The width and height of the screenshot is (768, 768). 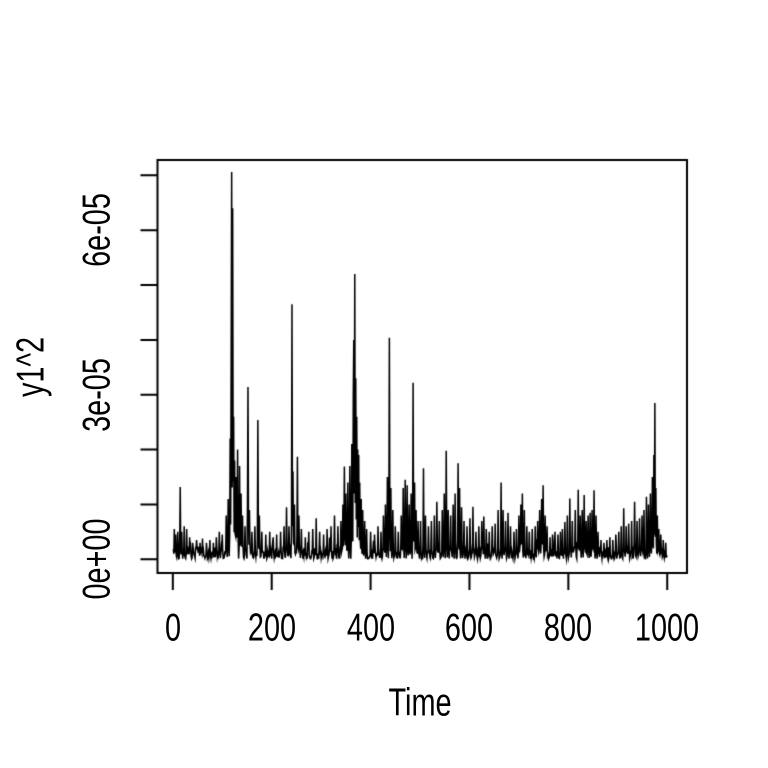 I want to click on x-tick-label-200: 200, so click(x=271, y=628).